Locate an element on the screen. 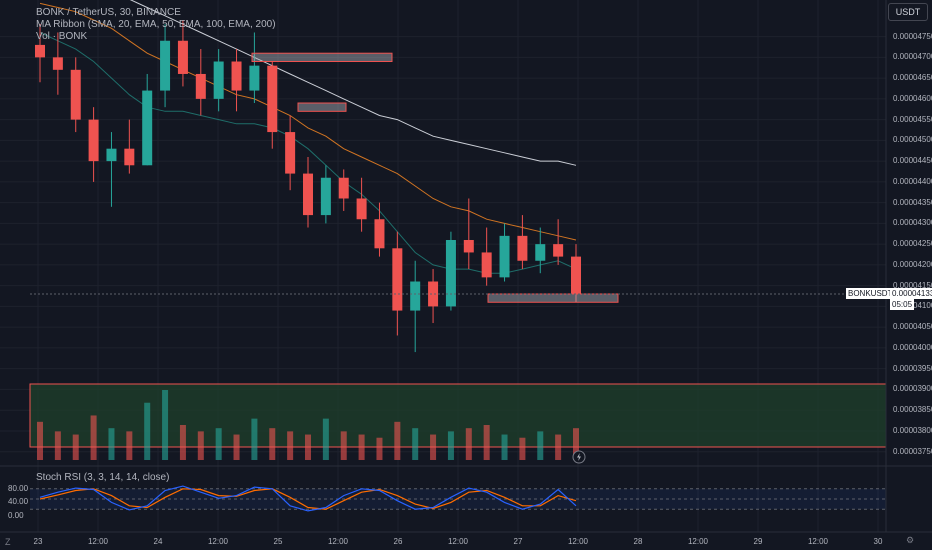 Image resolution: width=932 pixels, height=550 pixels. time-tick-label: 27 is located at coordinates (518, 541).